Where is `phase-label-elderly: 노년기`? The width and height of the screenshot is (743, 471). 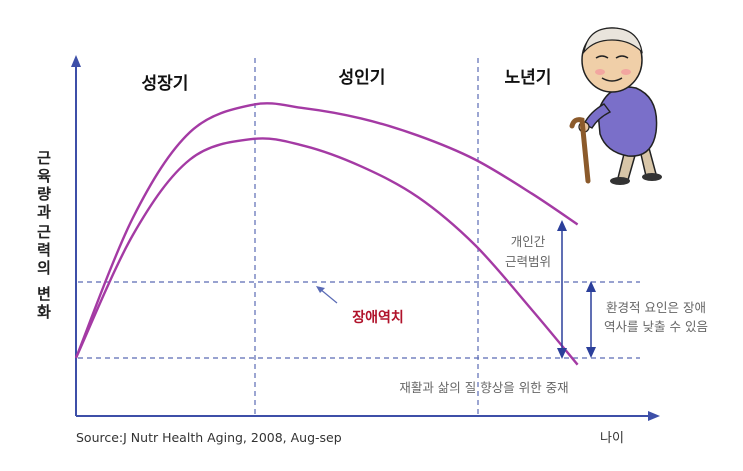 phase-label-elderly: 노년기 is located at coordinates (528, 78).